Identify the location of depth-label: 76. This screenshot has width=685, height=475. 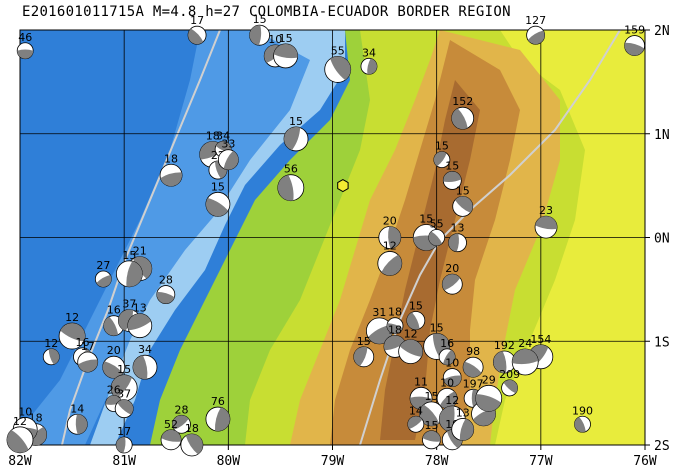
(218, 401).